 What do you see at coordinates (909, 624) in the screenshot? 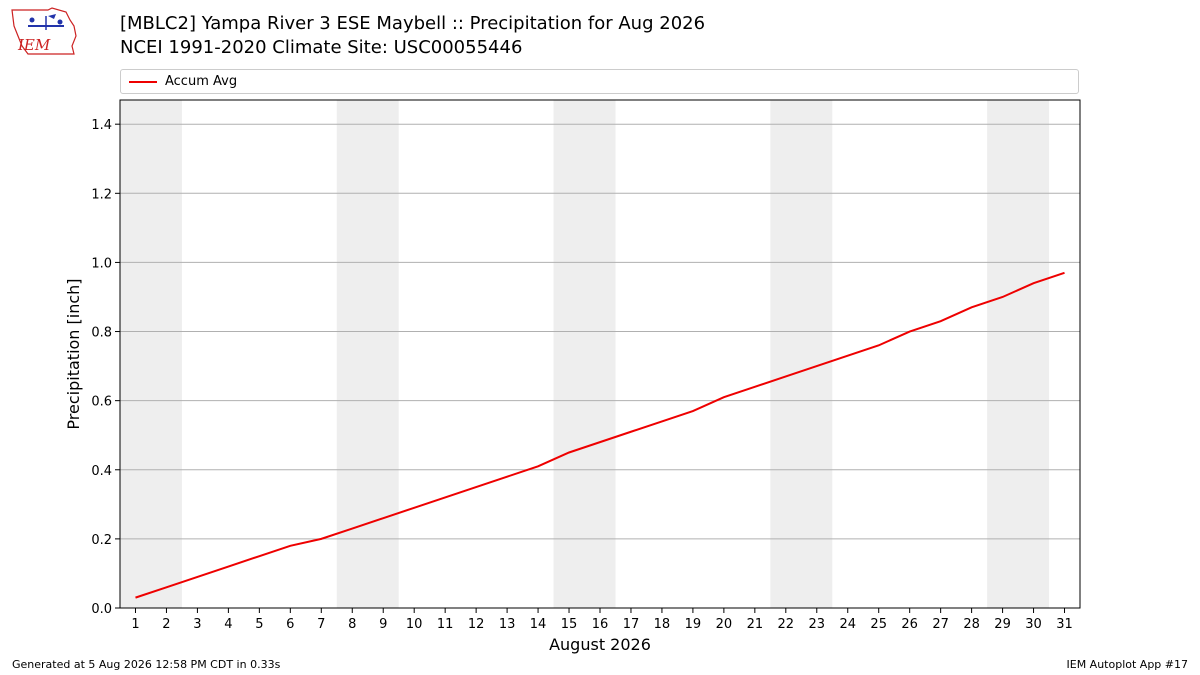
I see `x-tick-label: 26` at bounding box center [909, 624].